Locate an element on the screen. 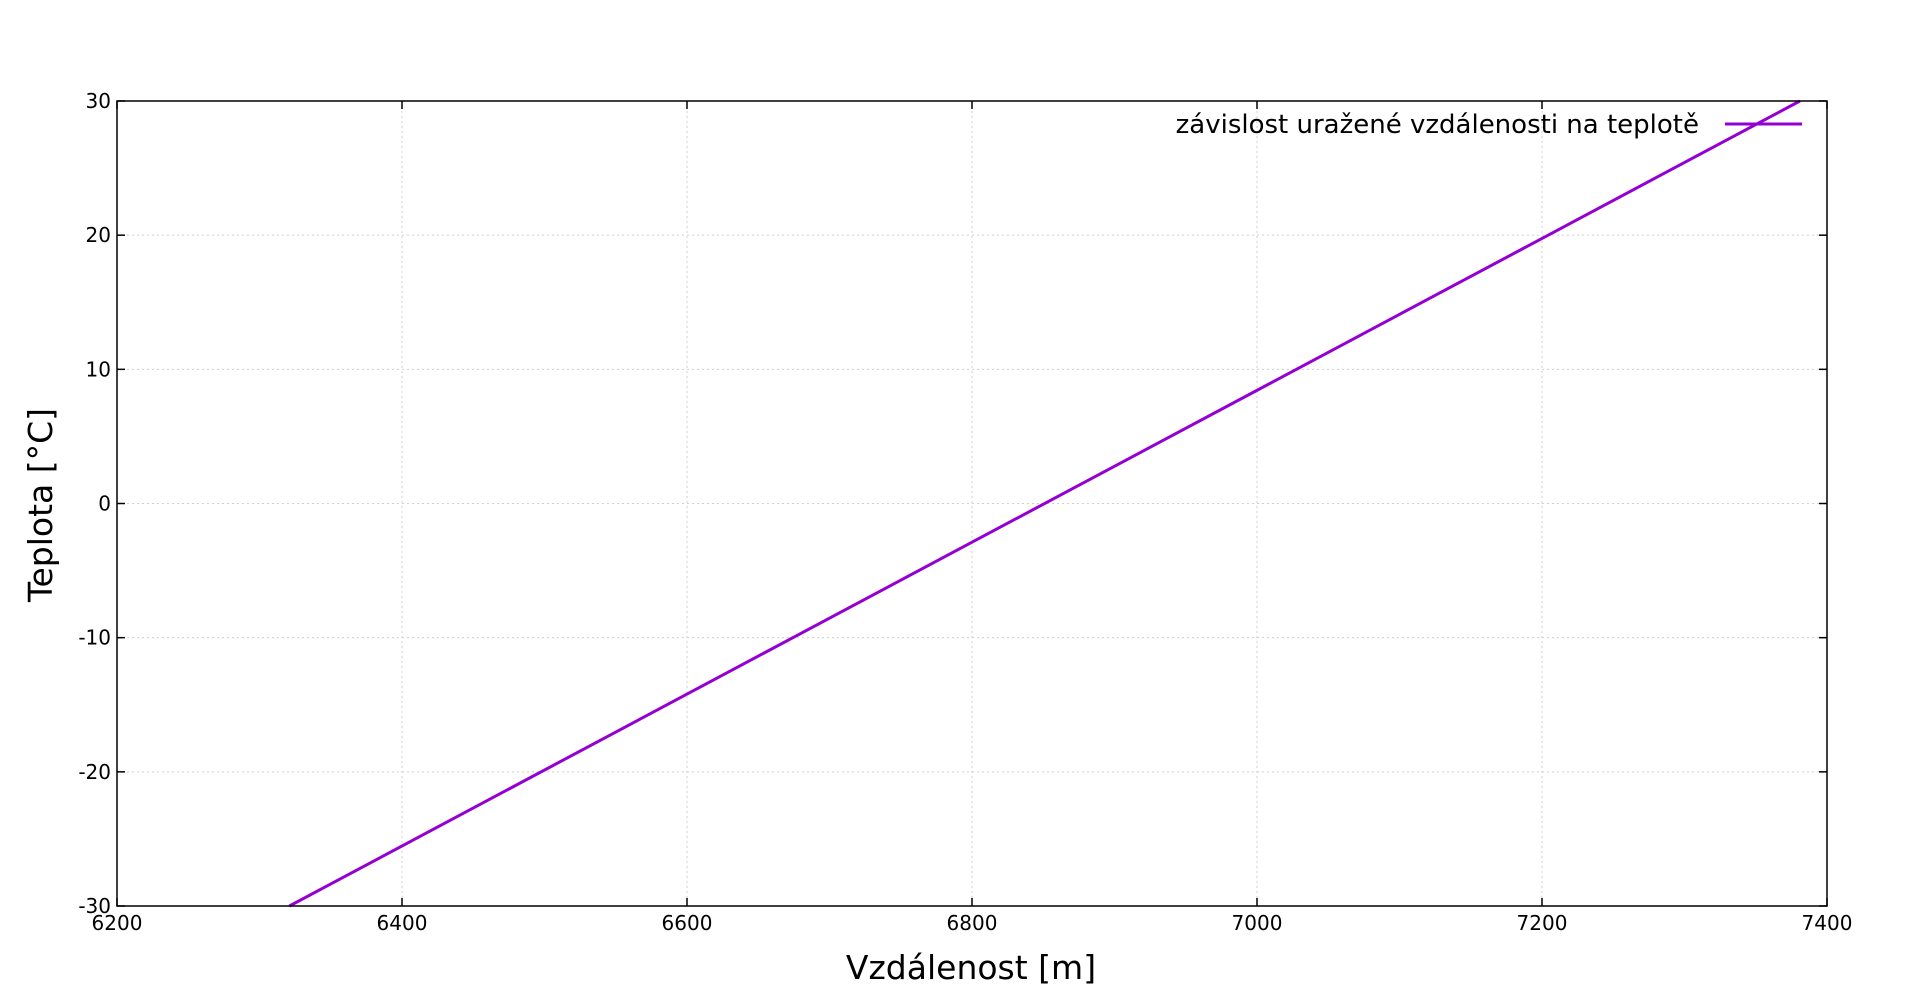 The image size is (1918, 993). y-tick-labels: 30 20 10 0 -10 -20 -30 is located at coordinates (94, 503).